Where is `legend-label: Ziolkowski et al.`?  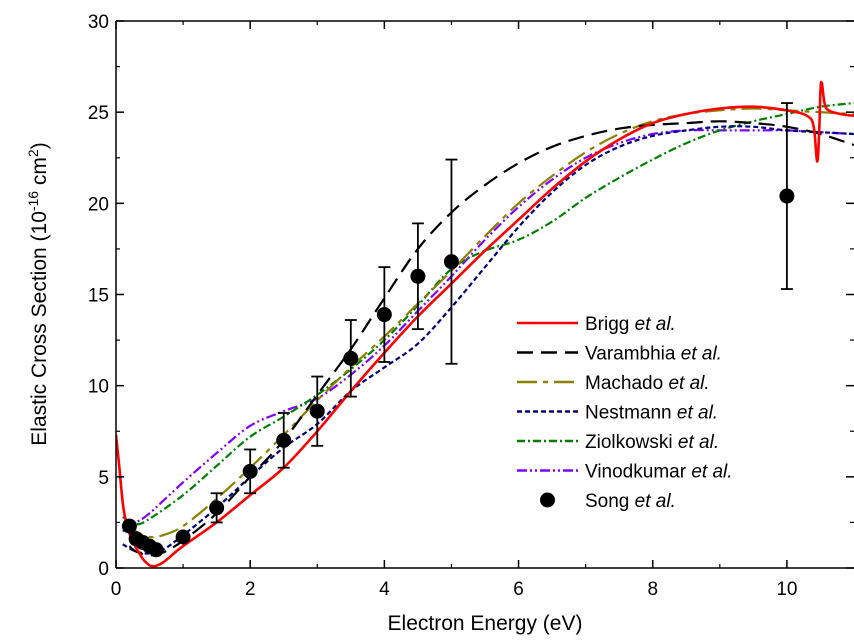 legend-label: Ziolkowski et al. is located at coordinates (652, 442).